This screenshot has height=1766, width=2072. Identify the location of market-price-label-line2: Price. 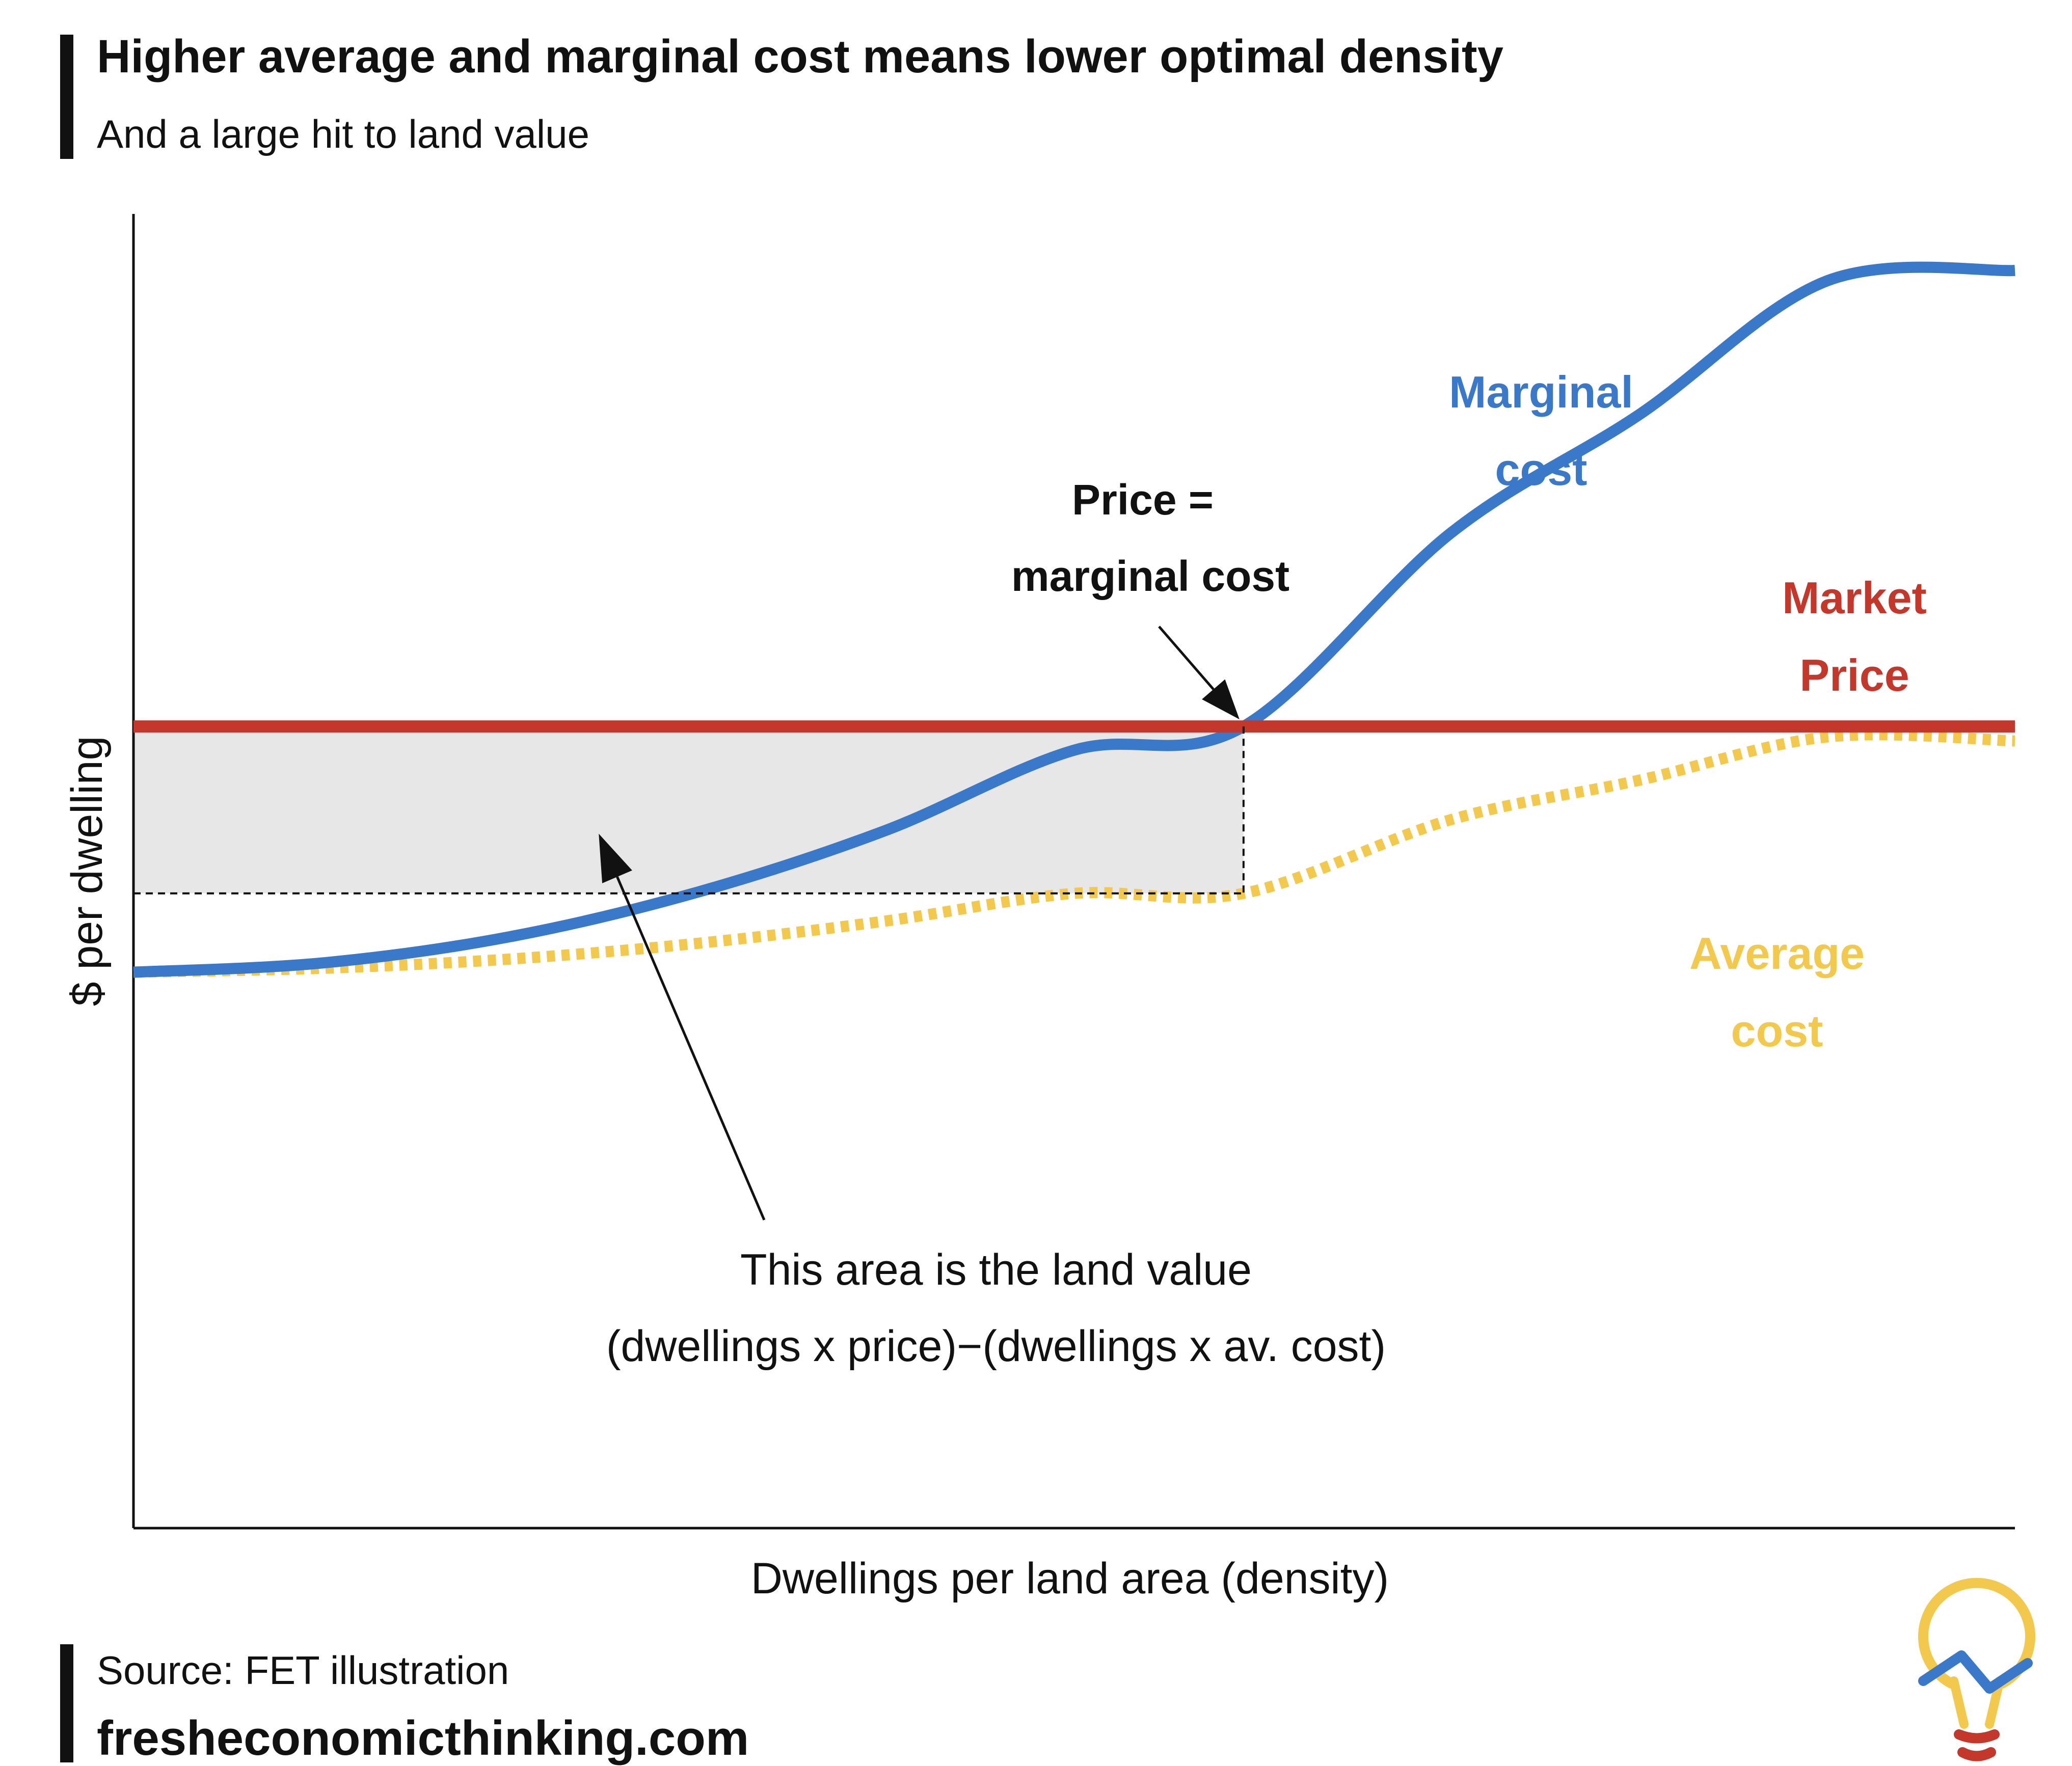
(1854, 675).